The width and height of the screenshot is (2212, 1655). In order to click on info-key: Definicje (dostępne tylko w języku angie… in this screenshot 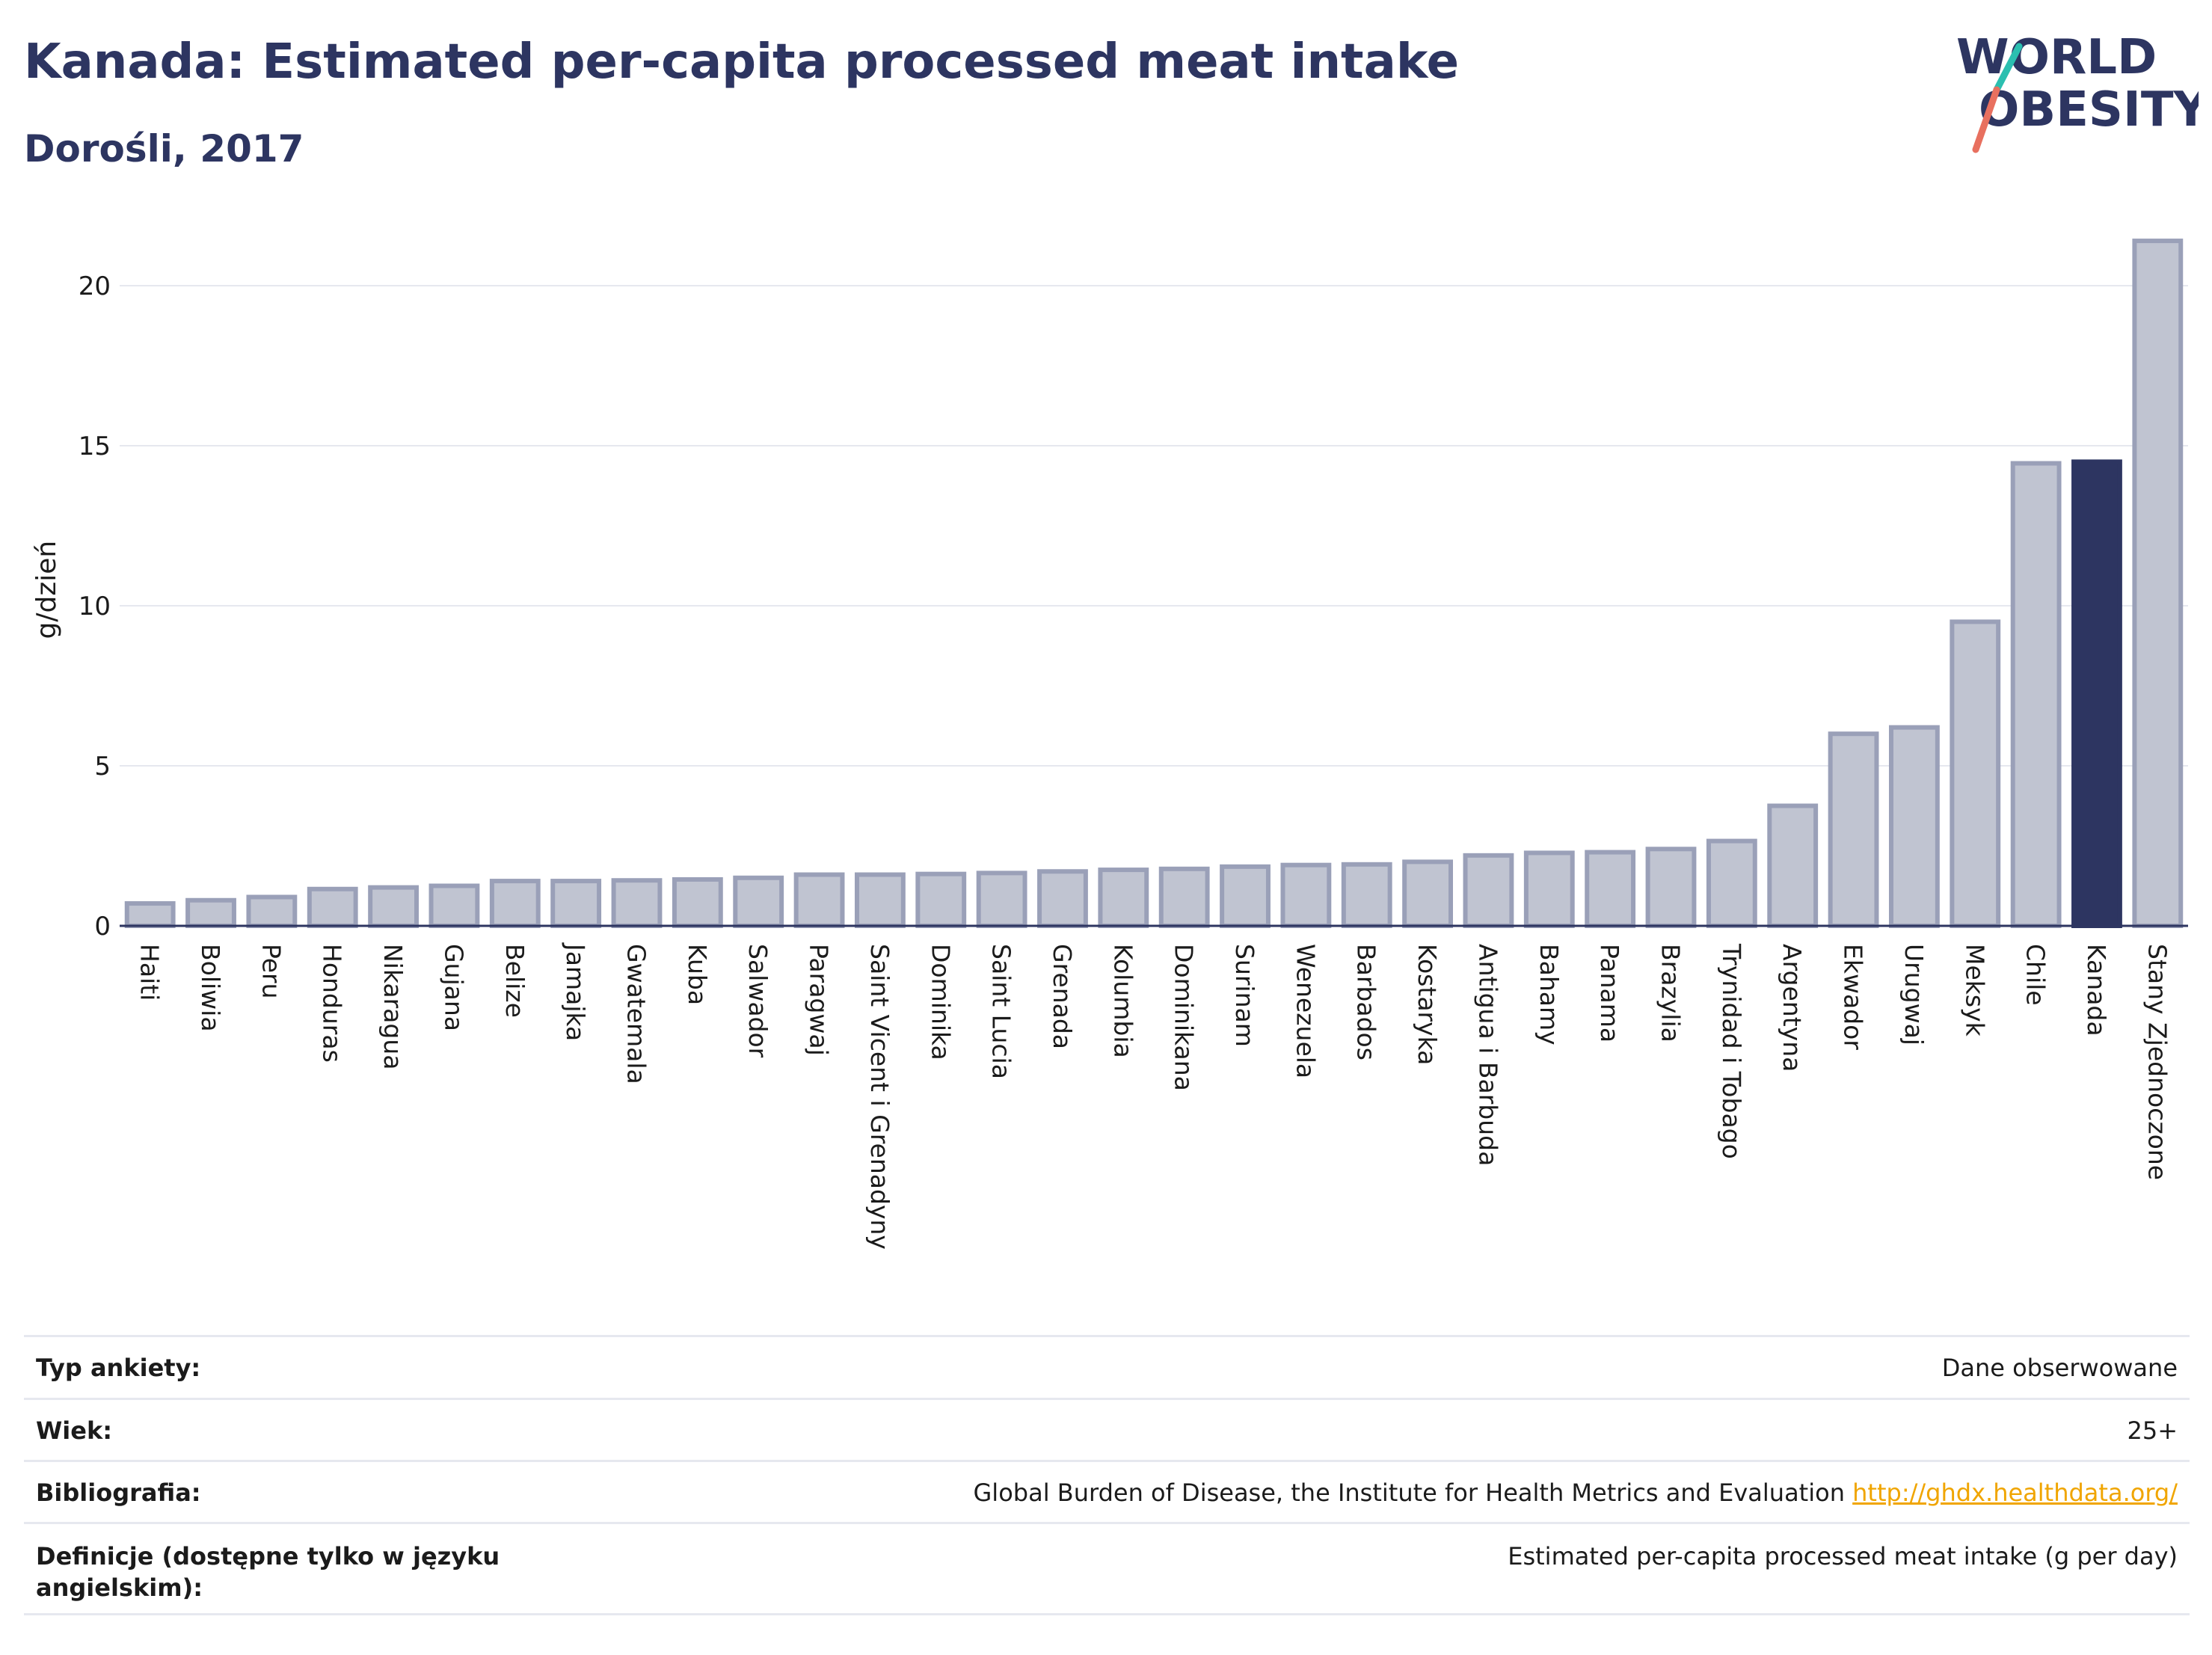, I will do `click(268, 1572)`.